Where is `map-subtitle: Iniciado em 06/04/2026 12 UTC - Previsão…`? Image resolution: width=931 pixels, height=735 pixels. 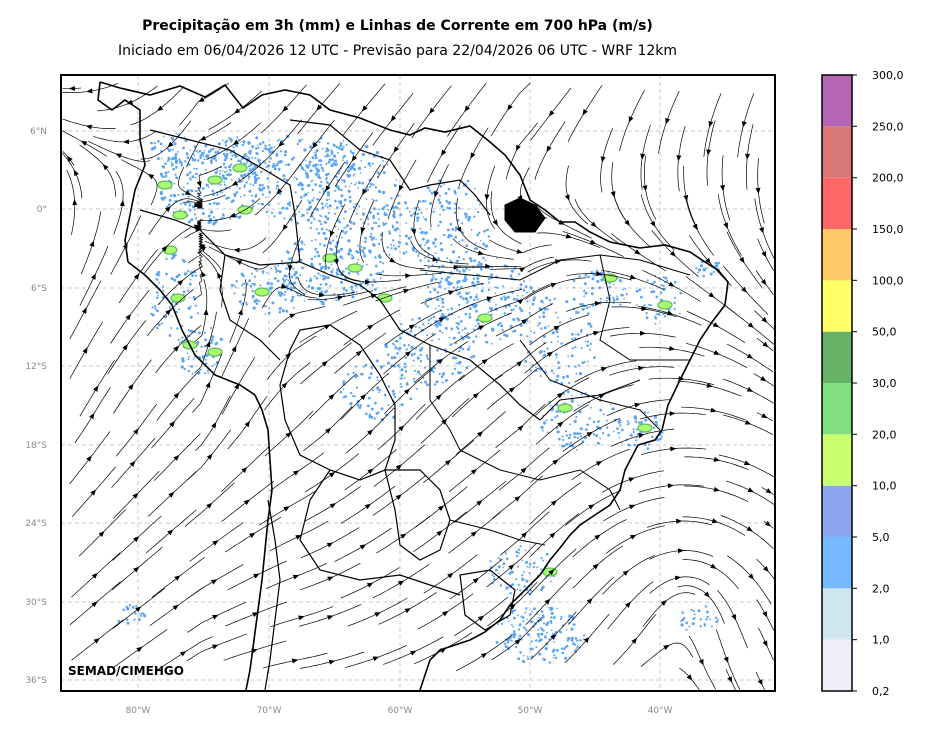
map-subtitle: Iniciado em 06/04/2026 12 UTC - Previsão… is located at coordinates (397, 51).